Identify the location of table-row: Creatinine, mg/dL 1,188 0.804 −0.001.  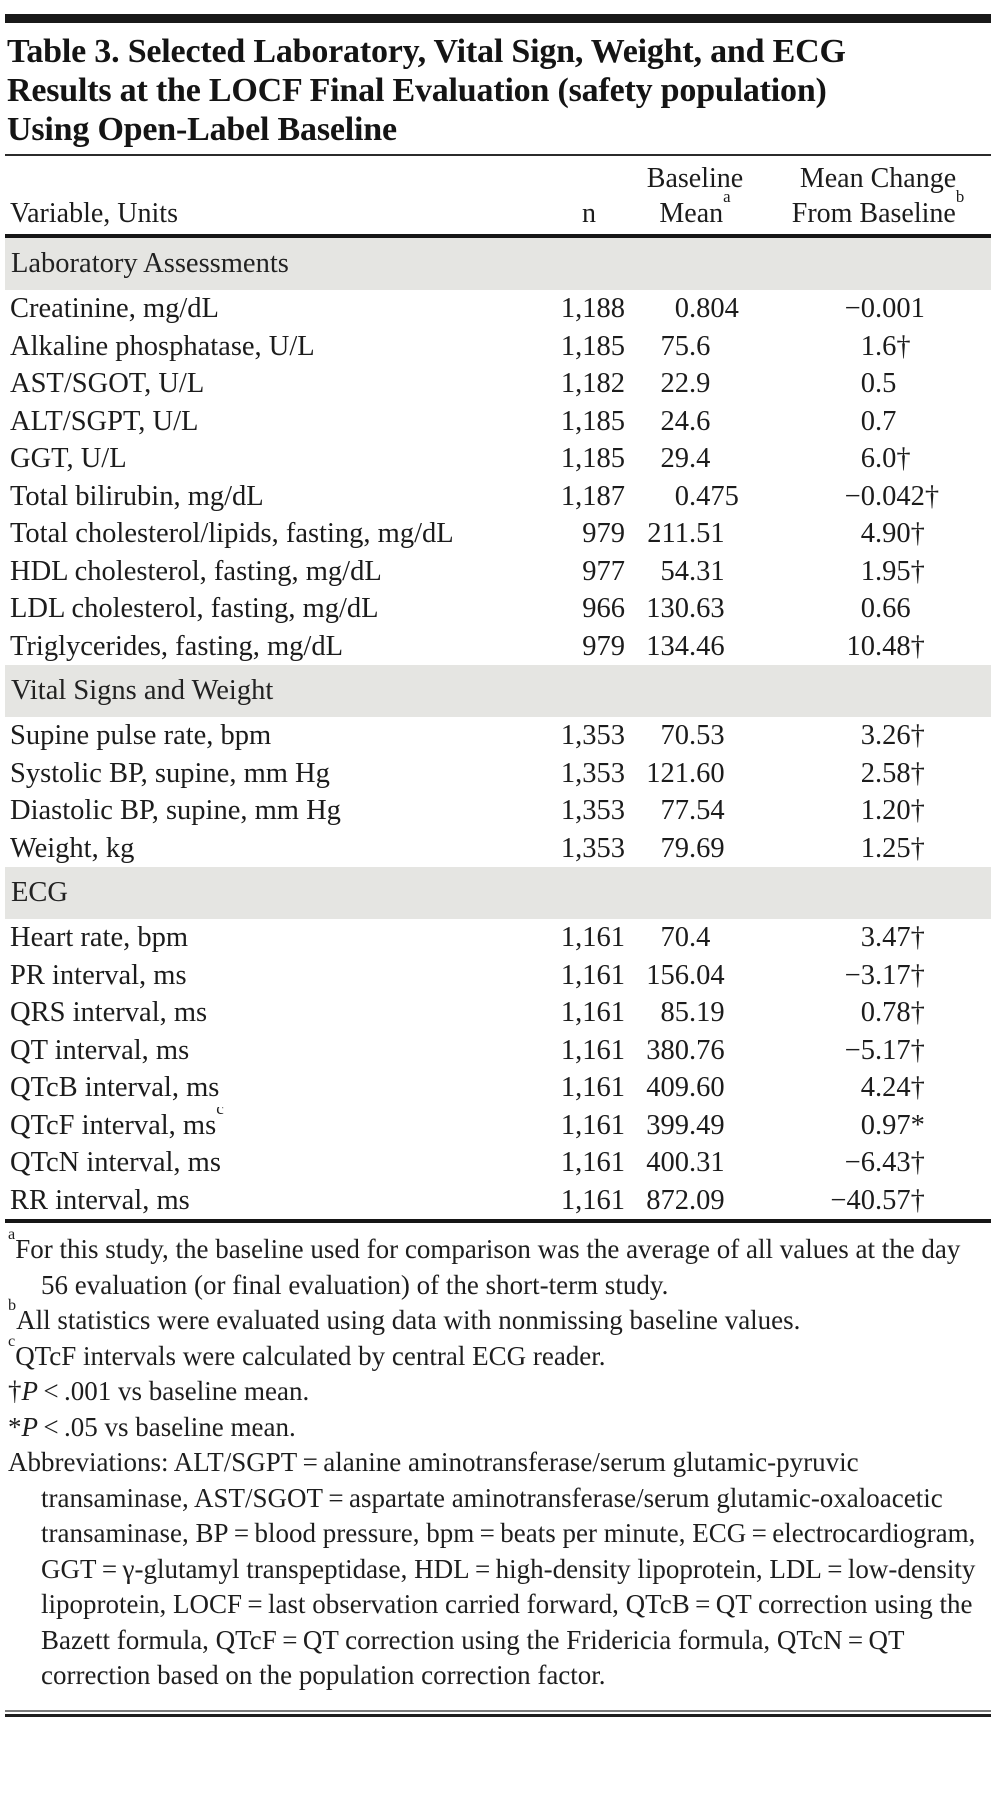
(498, 309).